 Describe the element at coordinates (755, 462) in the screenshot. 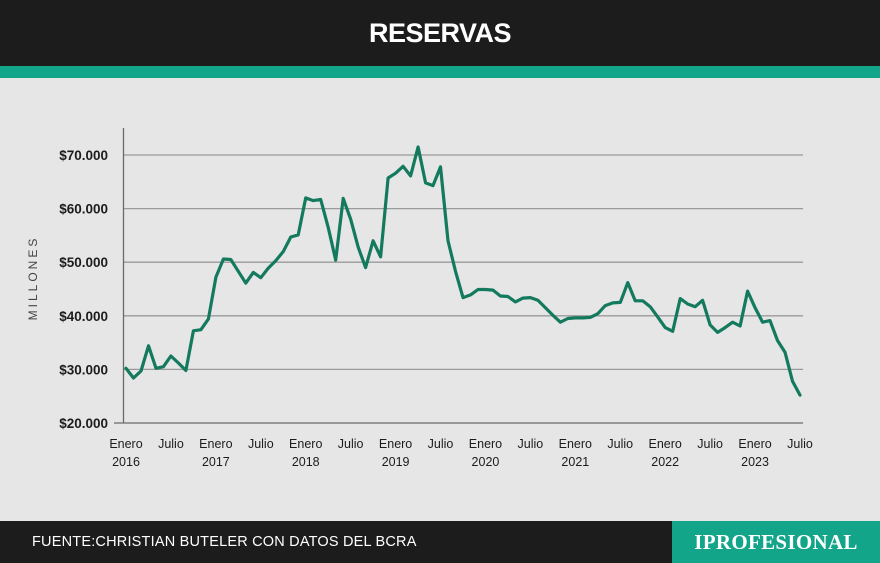

I see `x-tick-year: 2023` at that location.